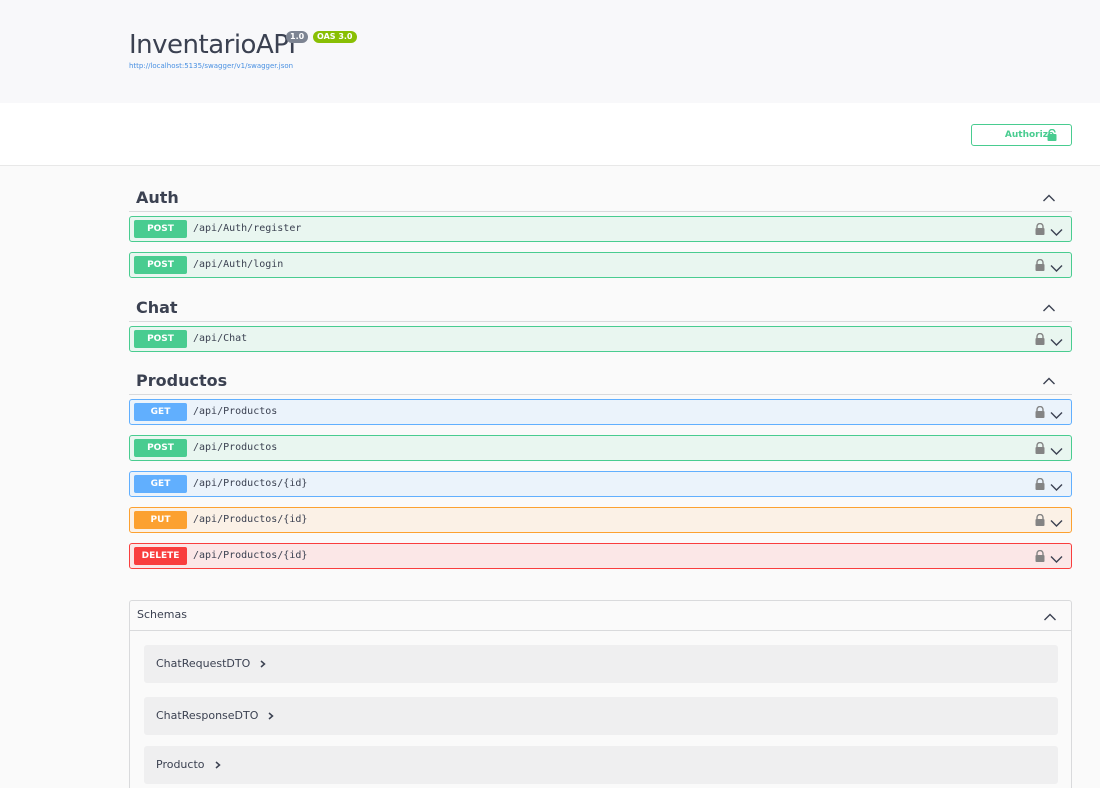  What do you see at coordinates (601, 664) in the screenshot?
I see `model-chatrequestdto: ChatRequestDTO` at bounding box center [601, 664].